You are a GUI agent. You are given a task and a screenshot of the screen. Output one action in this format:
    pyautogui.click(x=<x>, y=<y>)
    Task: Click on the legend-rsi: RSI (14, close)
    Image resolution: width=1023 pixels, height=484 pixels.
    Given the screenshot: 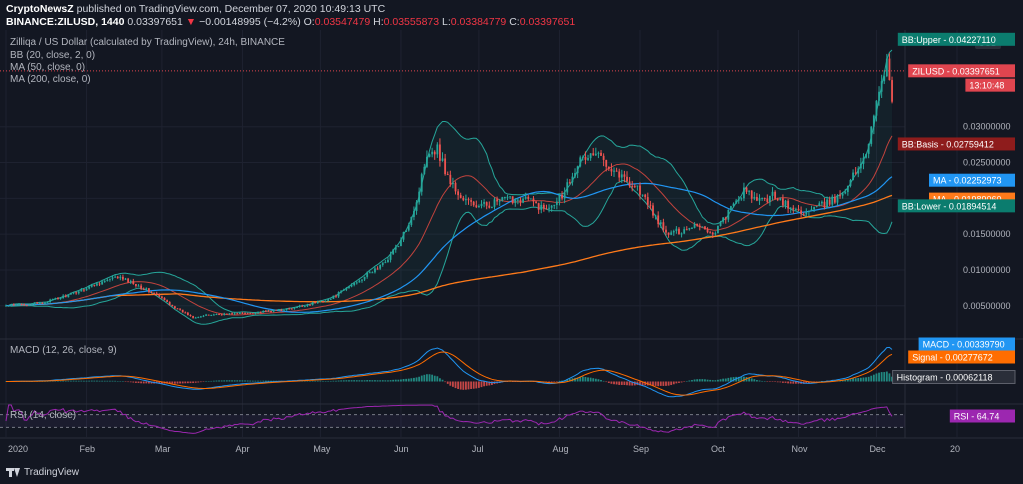 What is the action you would take?
    pyautogui.click(x=43, y=415)
    